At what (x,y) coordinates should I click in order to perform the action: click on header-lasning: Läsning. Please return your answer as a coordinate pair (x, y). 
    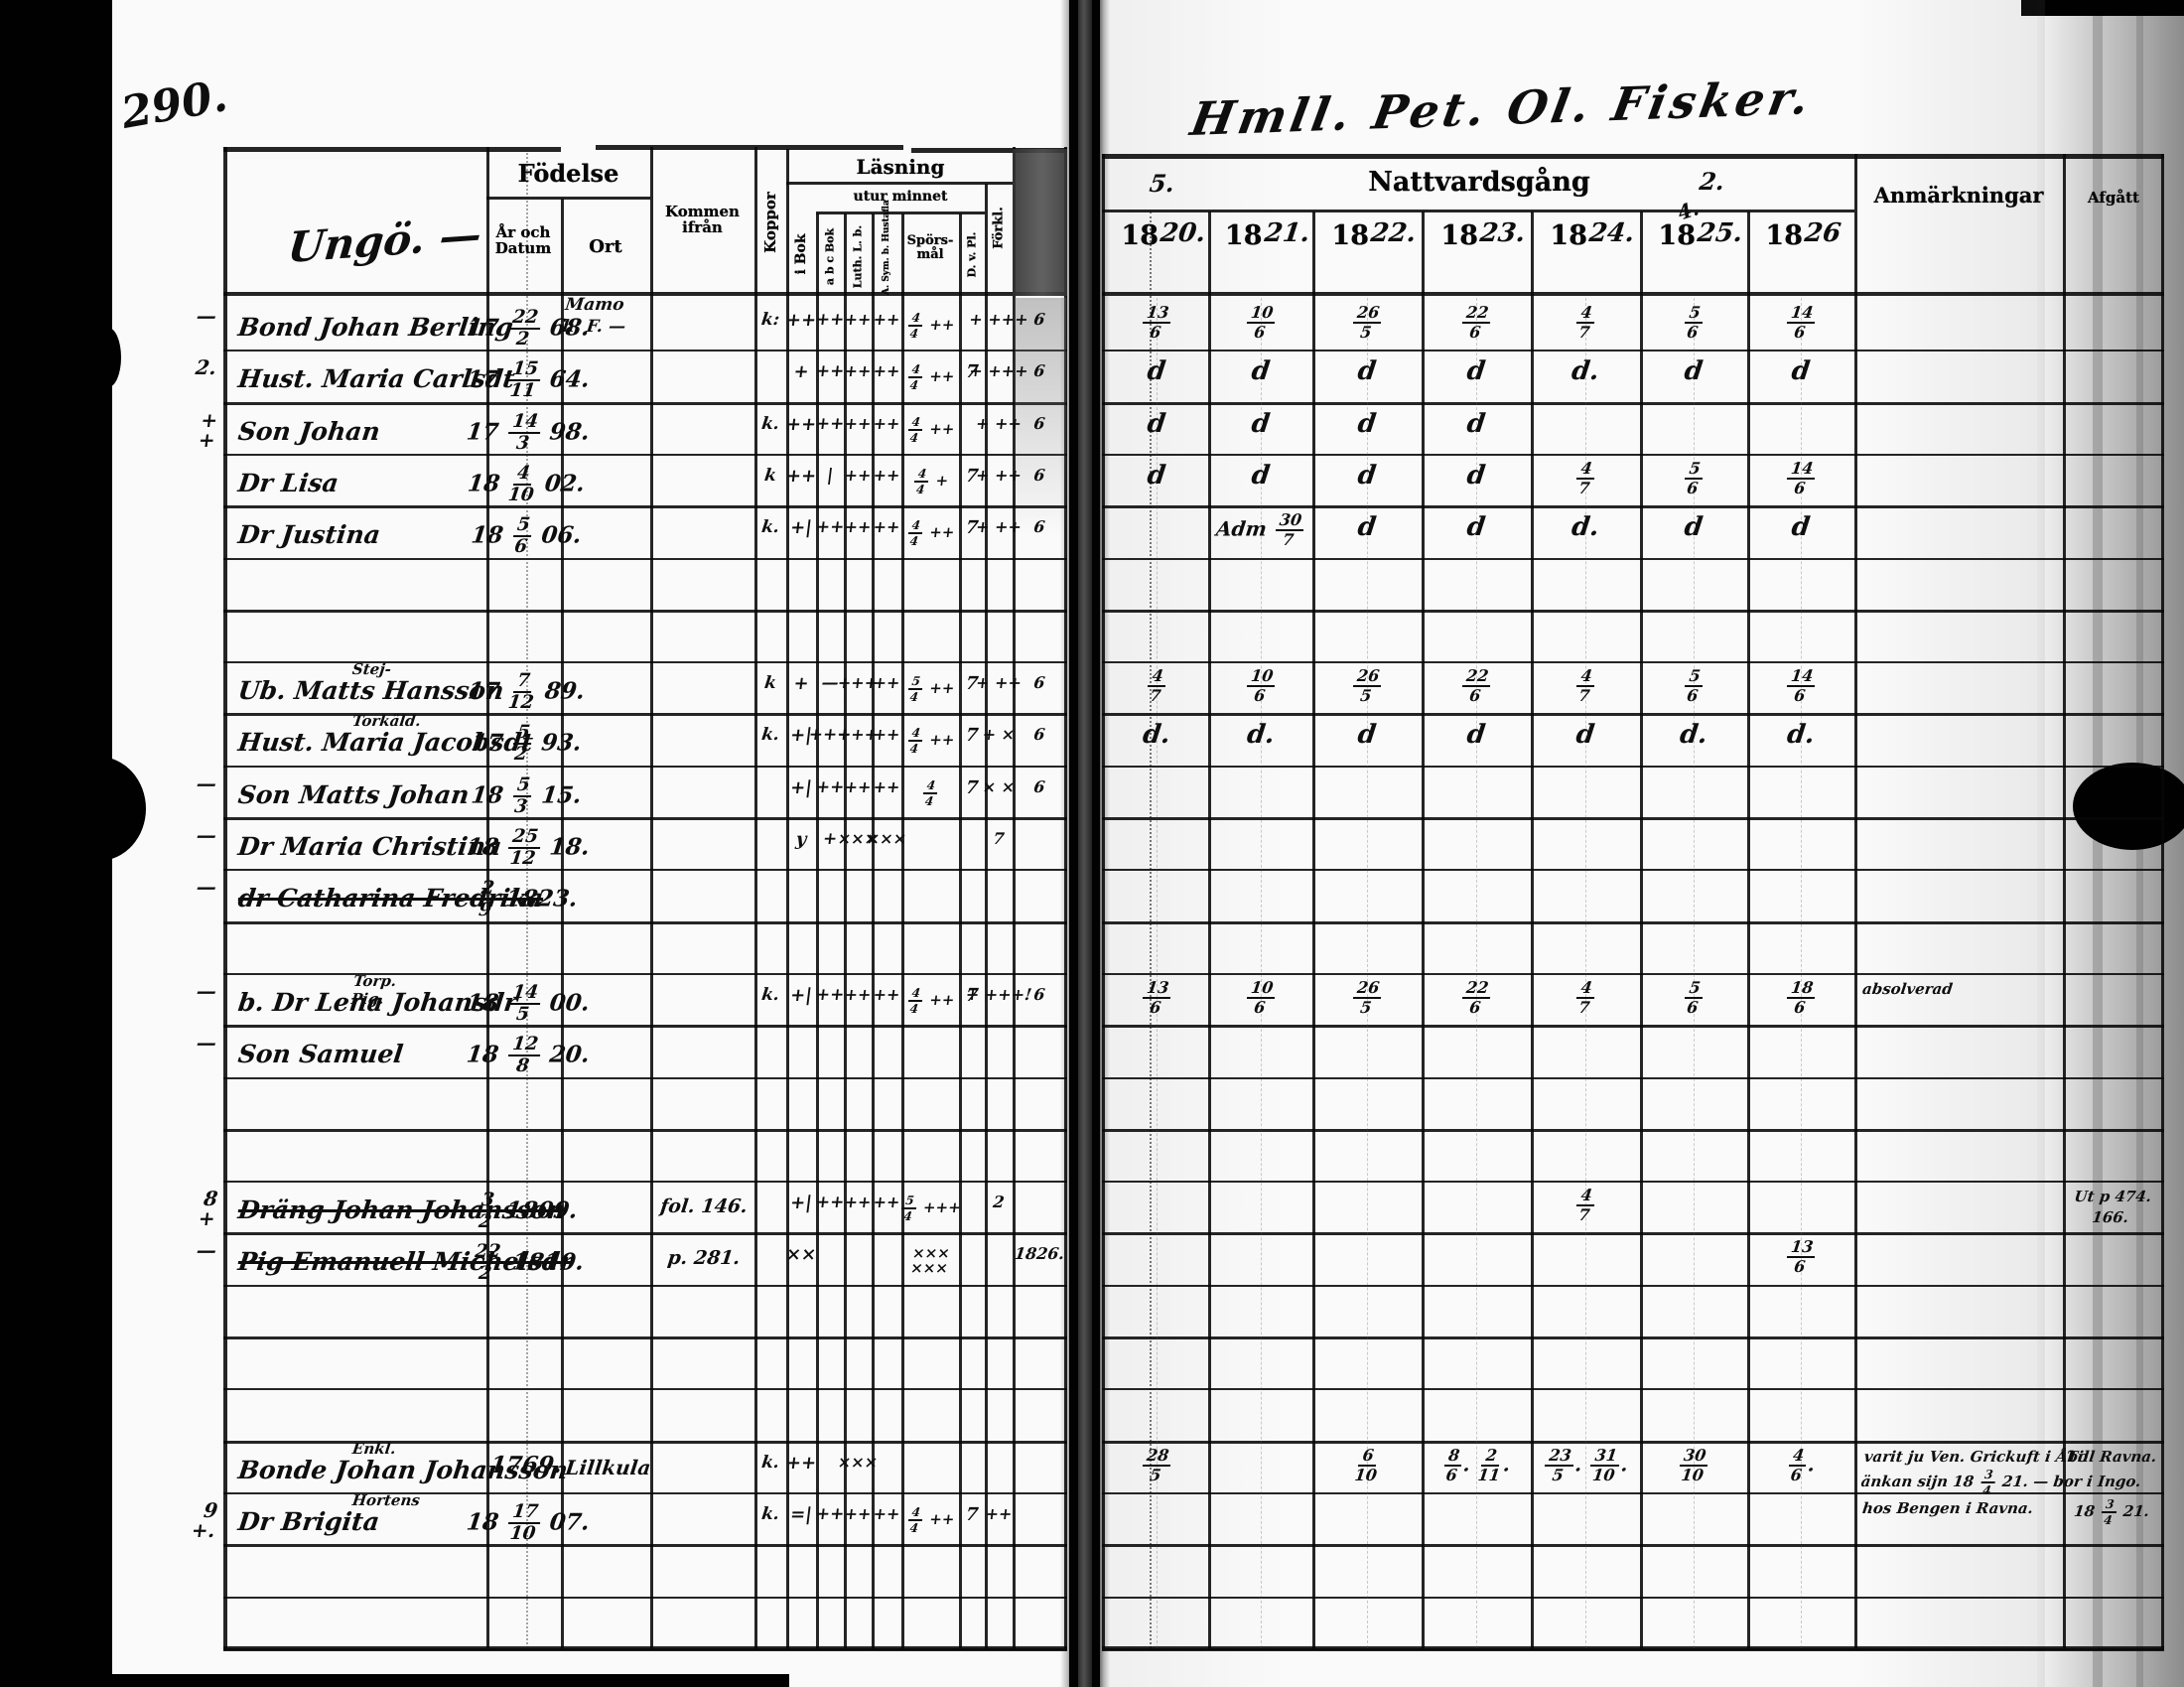
    Looking at the image, I should click on (900, 167).